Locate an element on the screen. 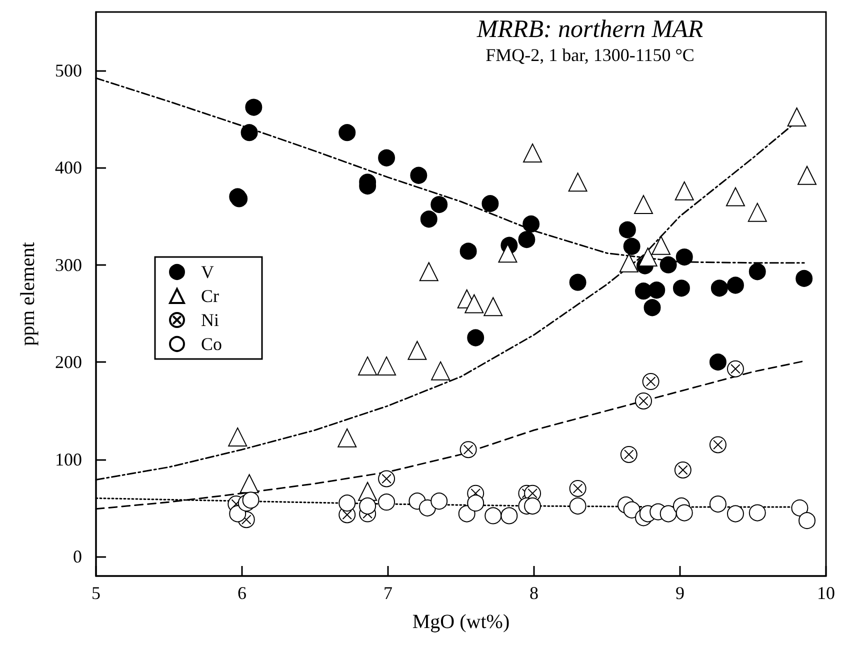 Image resolution: width=846 pixels, height=645 pixels. chart-title: MRRB: northern MAR is located at coordinates (590, 29).